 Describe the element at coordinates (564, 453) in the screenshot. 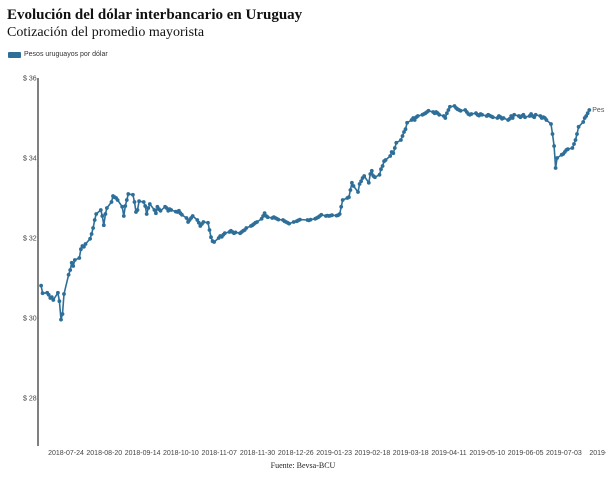

I see `x-tick-label: 2019-07-03` at that location.